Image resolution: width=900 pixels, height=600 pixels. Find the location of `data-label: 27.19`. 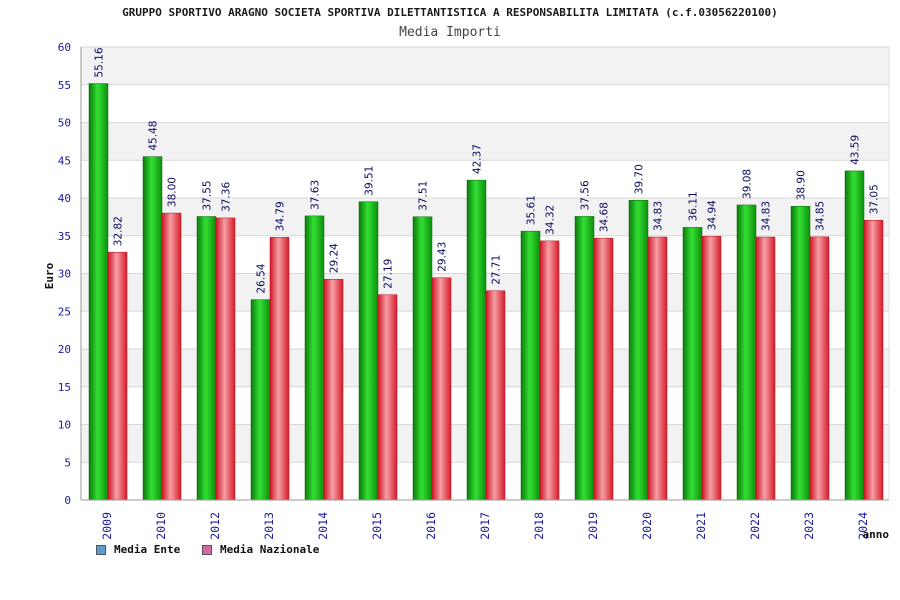

data-label: 27.19 is located at coordinates (389, 274).